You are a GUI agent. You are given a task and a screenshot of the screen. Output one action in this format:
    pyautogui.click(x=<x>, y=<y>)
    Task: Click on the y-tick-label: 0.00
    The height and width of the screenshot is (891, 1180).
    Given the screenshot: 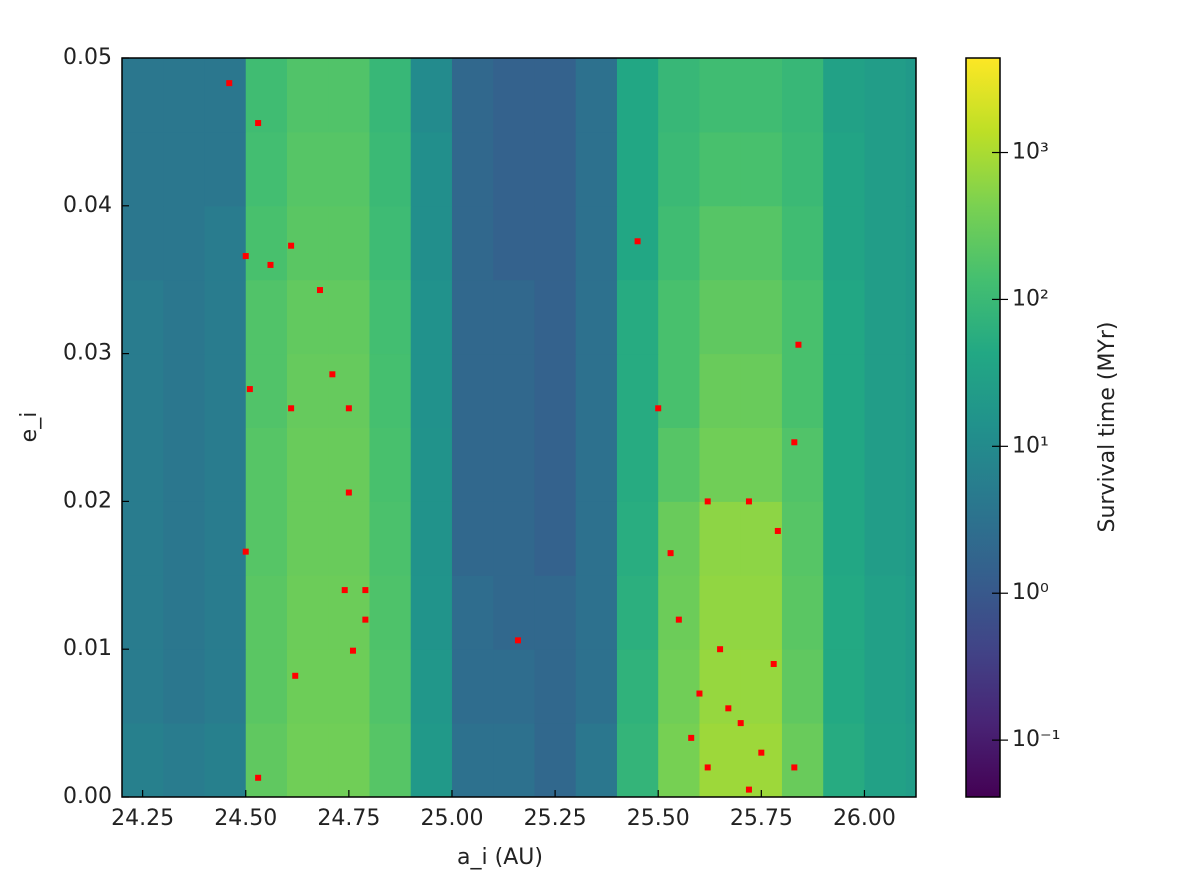 What is the action you would take?
    pyautogui.click(x=87, y=796)
    